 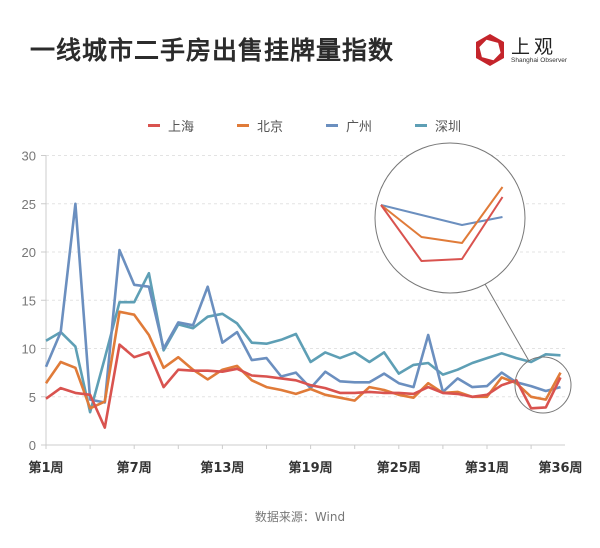 What do you see at coordinates (560, 468) in the screenshot?
I see `x-tick-label: 第36周` at bounding box center [560, 468].